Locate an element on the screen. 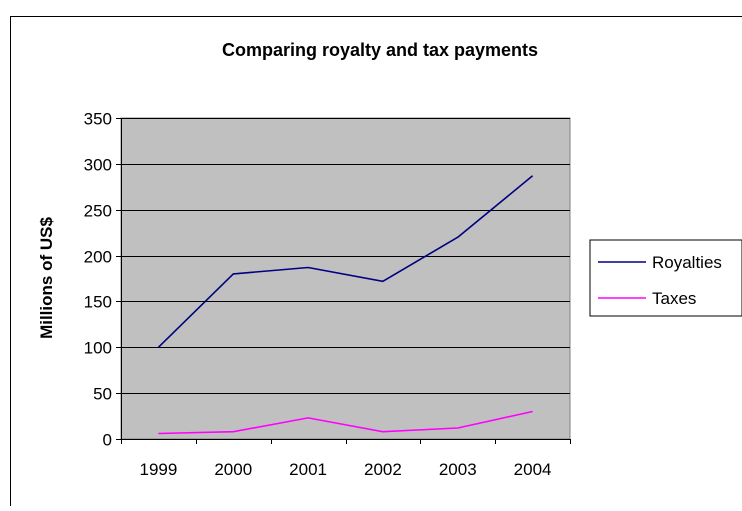 Image resolution: width=742 pixels, height=511 pixels. x-tick-labels: 1999 2000 2001 2002 2003 2004 is located at coordinates (346, 469).